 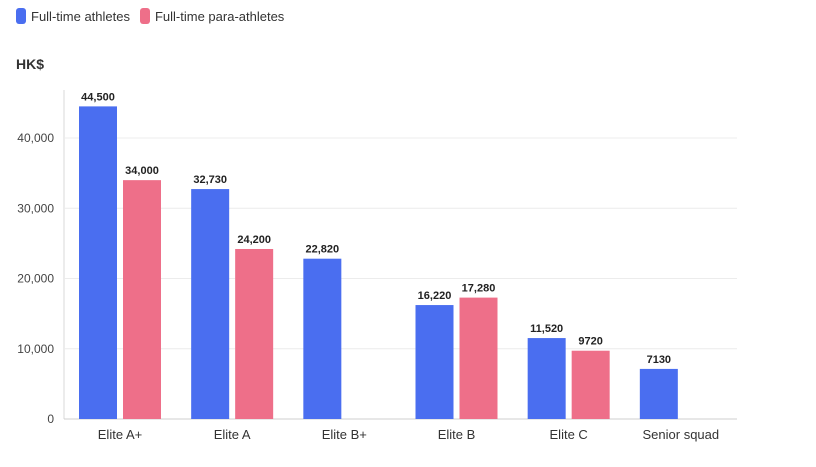 What do you see at coordinates (35, 279) in the screenshot?
I see `y-tick-label: 20,000` at bounding box center [35, 279].